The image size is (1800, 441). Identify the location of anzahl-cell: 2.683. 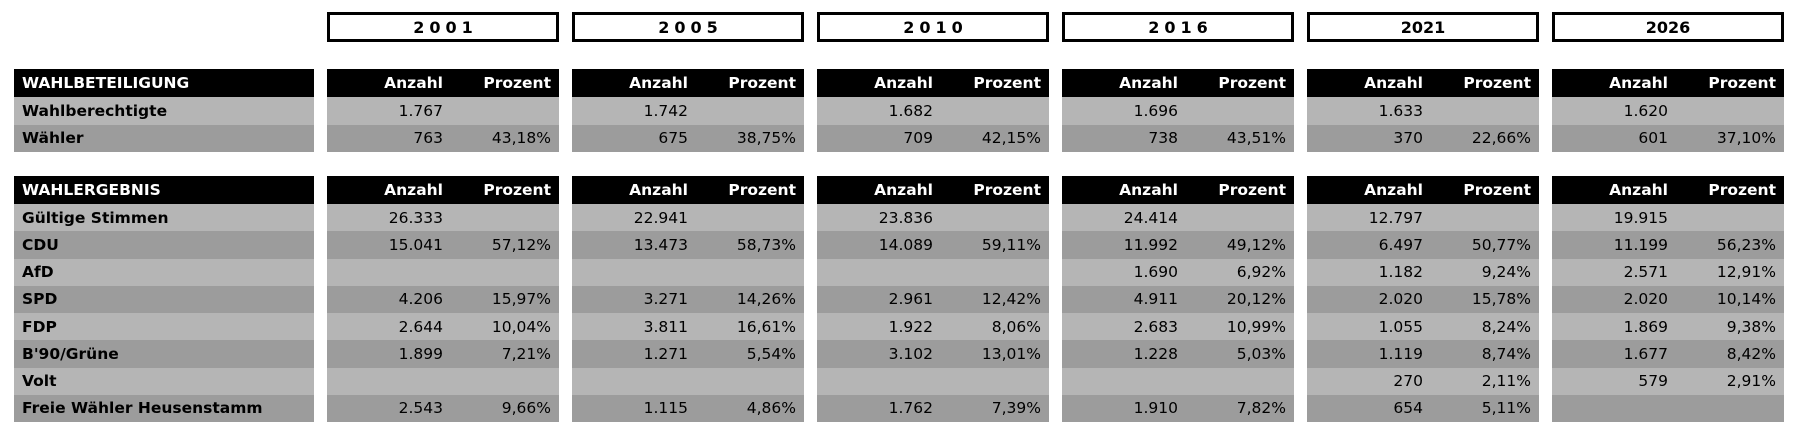
(1155, 326).